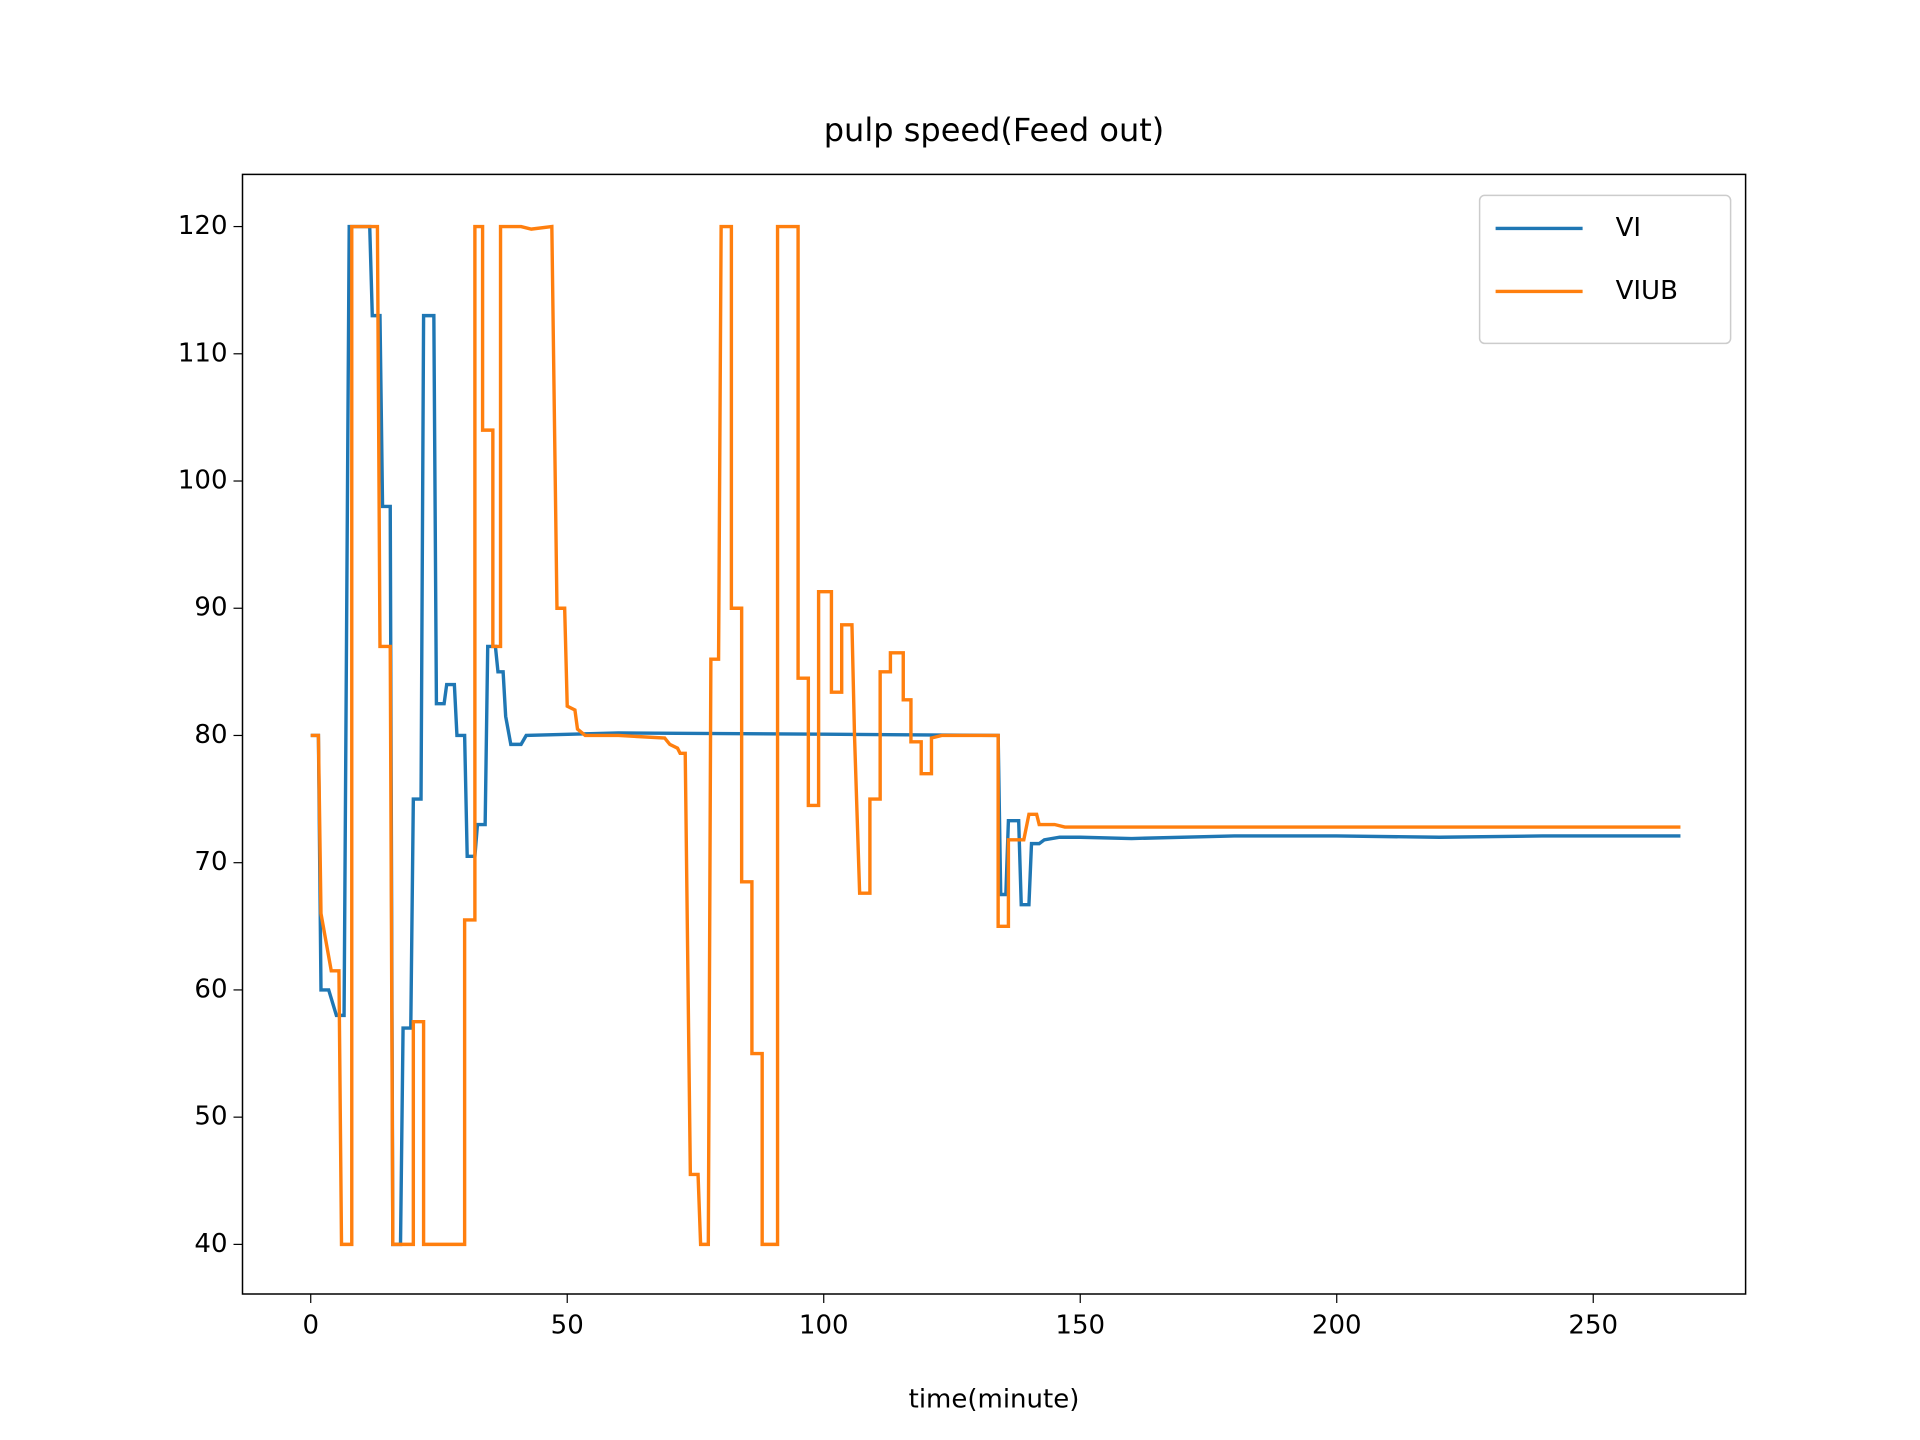 This screenshot has width=1920, height=1440. What do you see at coordinates (994, 130) in the screenshot?
I see `chart-title: pulp speed(Feed out)` at bounding box center [994, 130].